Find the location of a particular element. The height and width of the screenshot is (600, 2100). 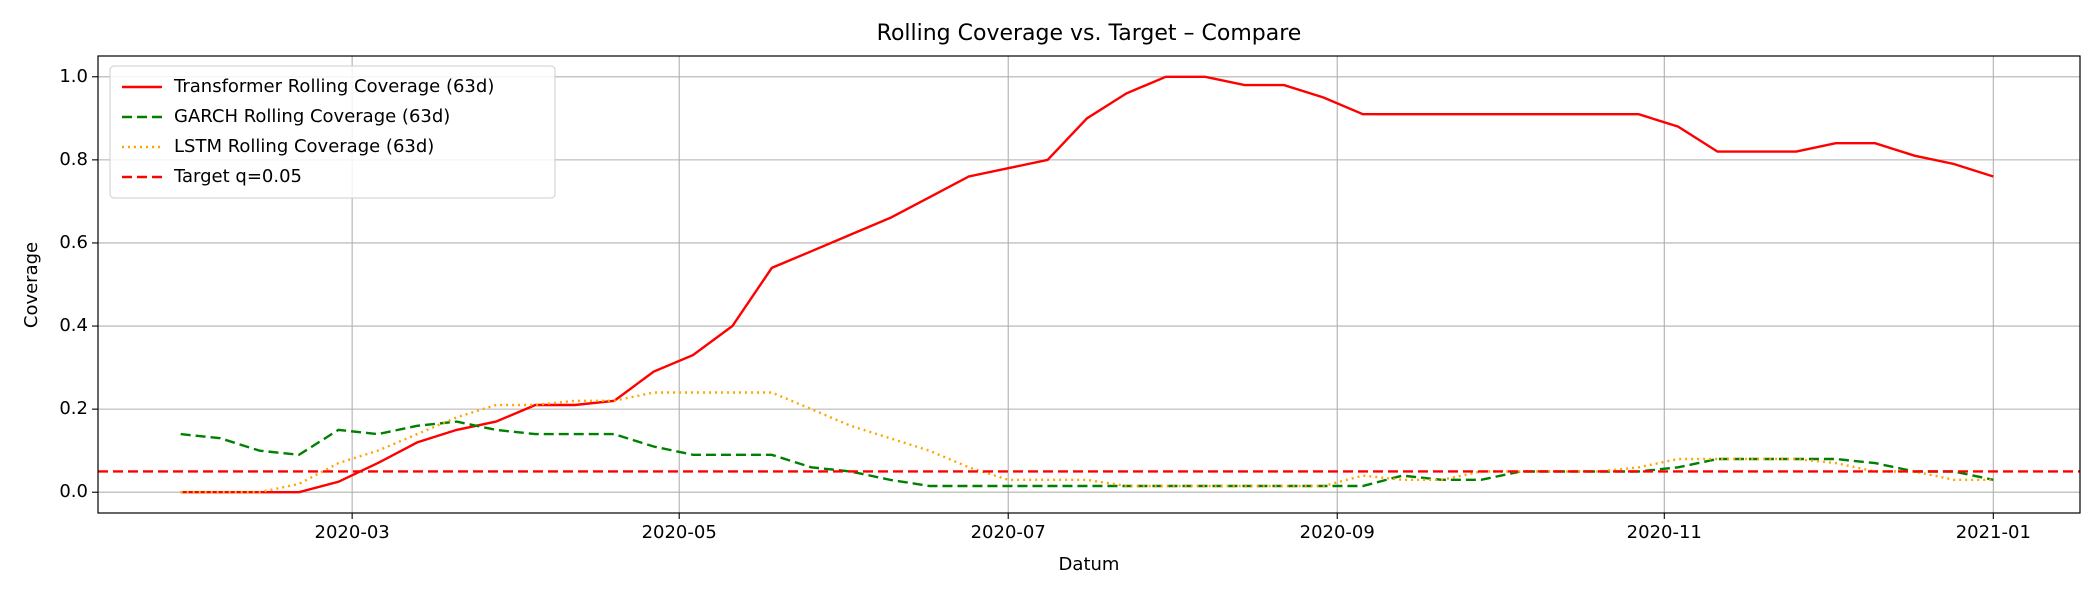

y-axis-label: Coverage is located at coordinates (31, 285).